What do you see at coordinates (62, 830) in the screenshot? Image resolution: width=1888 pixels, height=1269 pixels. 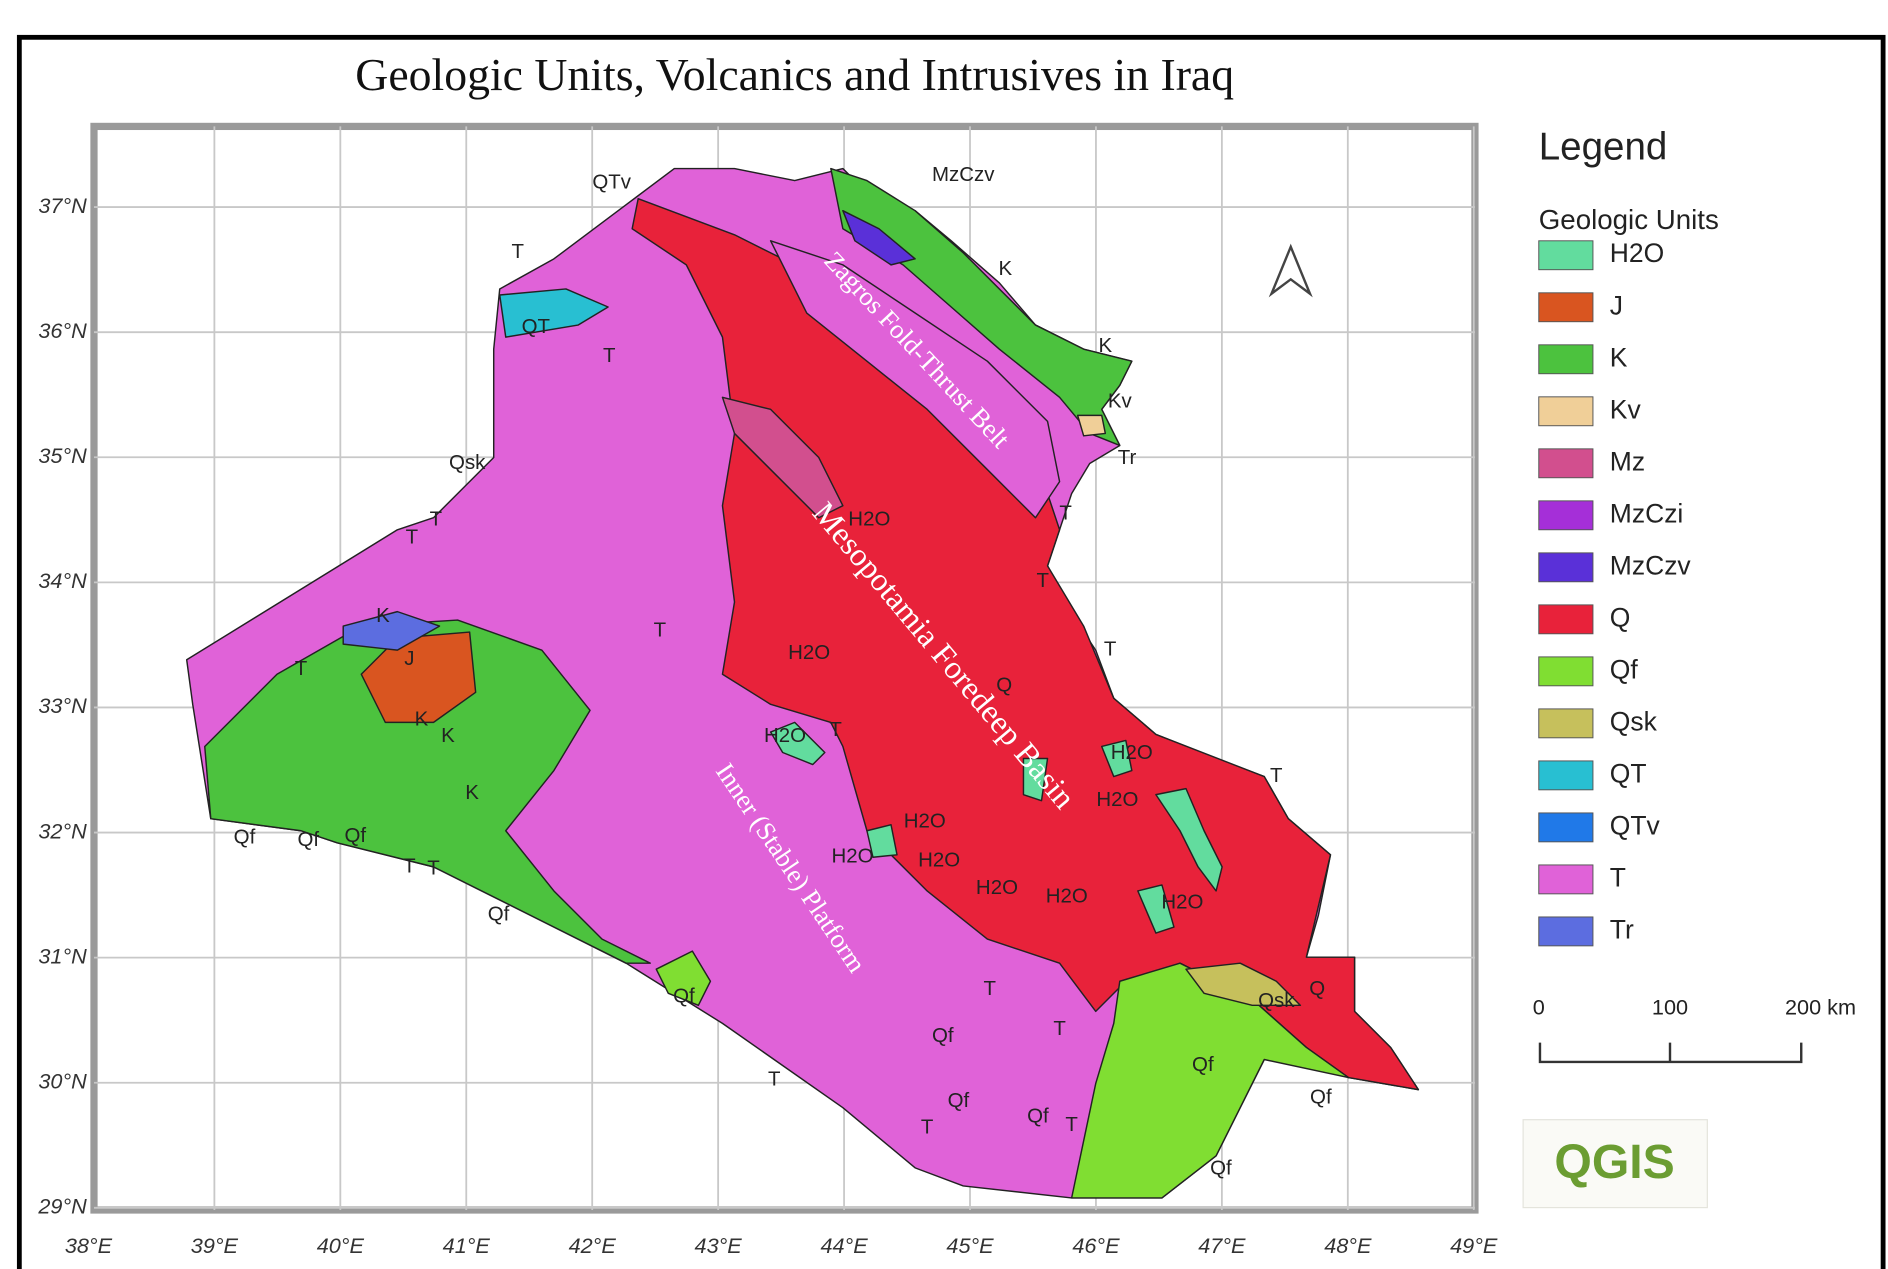 I see `latitude-label: 32°N` at bounding box center [62, 830].